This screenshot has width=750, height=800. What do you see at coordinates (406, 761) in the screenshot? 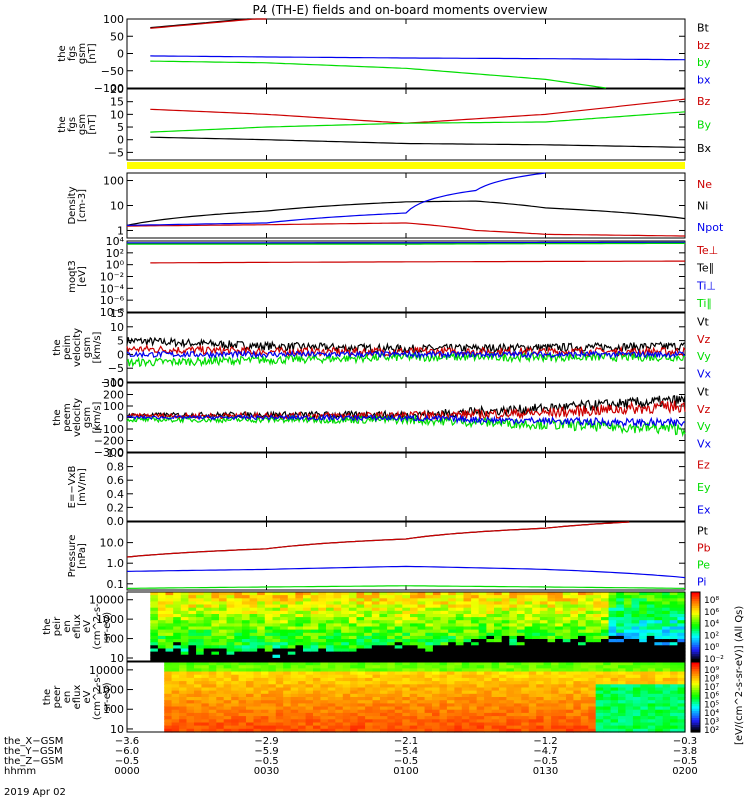
I see `x-axis-value: −0.5` at bounding box center [406, 761].